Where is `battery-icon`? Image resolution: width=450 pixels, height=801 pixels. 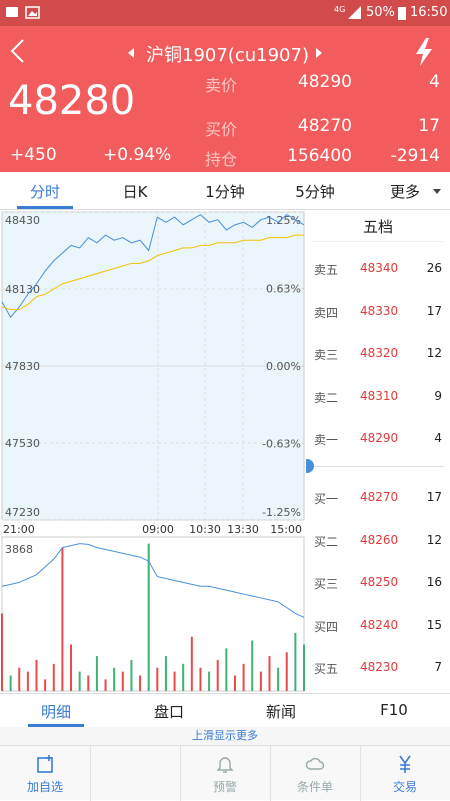
battery-icon is located at coordinates (402, 13).